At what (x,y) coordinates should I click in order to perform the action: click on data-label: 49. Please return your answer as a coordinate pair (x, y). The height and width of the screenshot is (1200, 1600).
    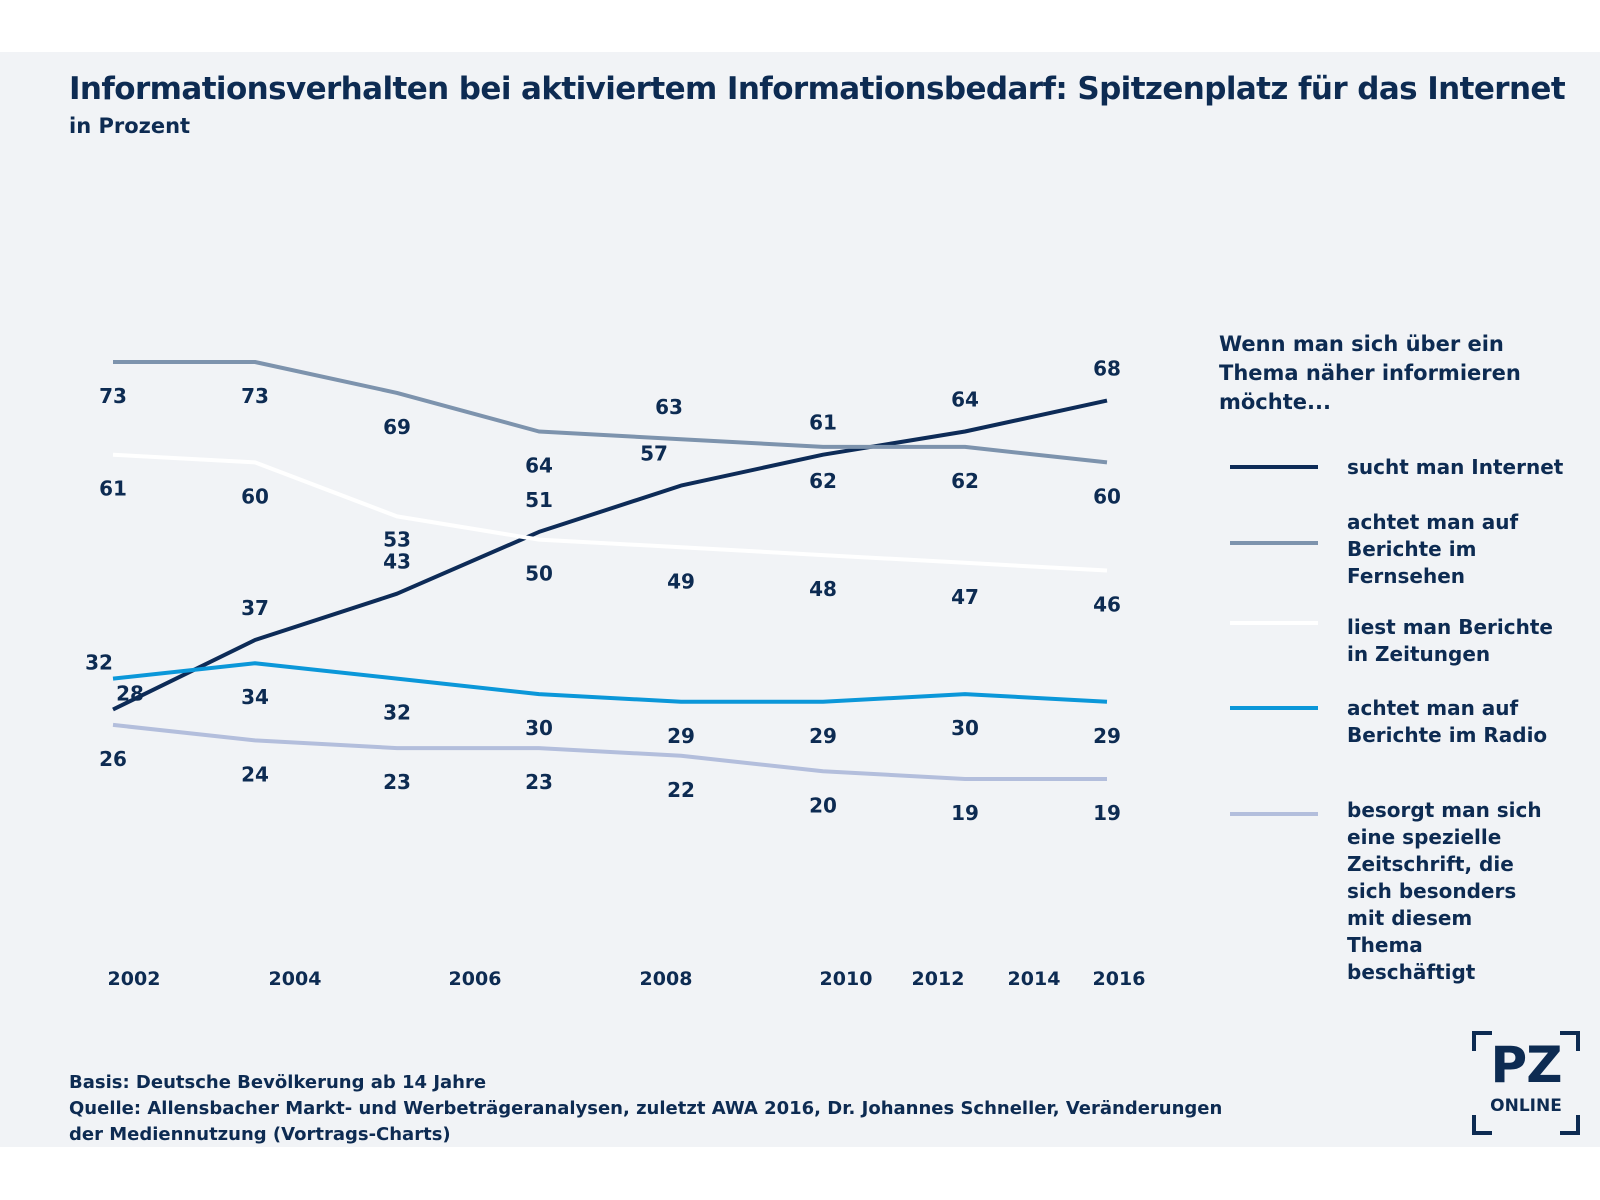
    Looking at the image, I should click on (681, 581).